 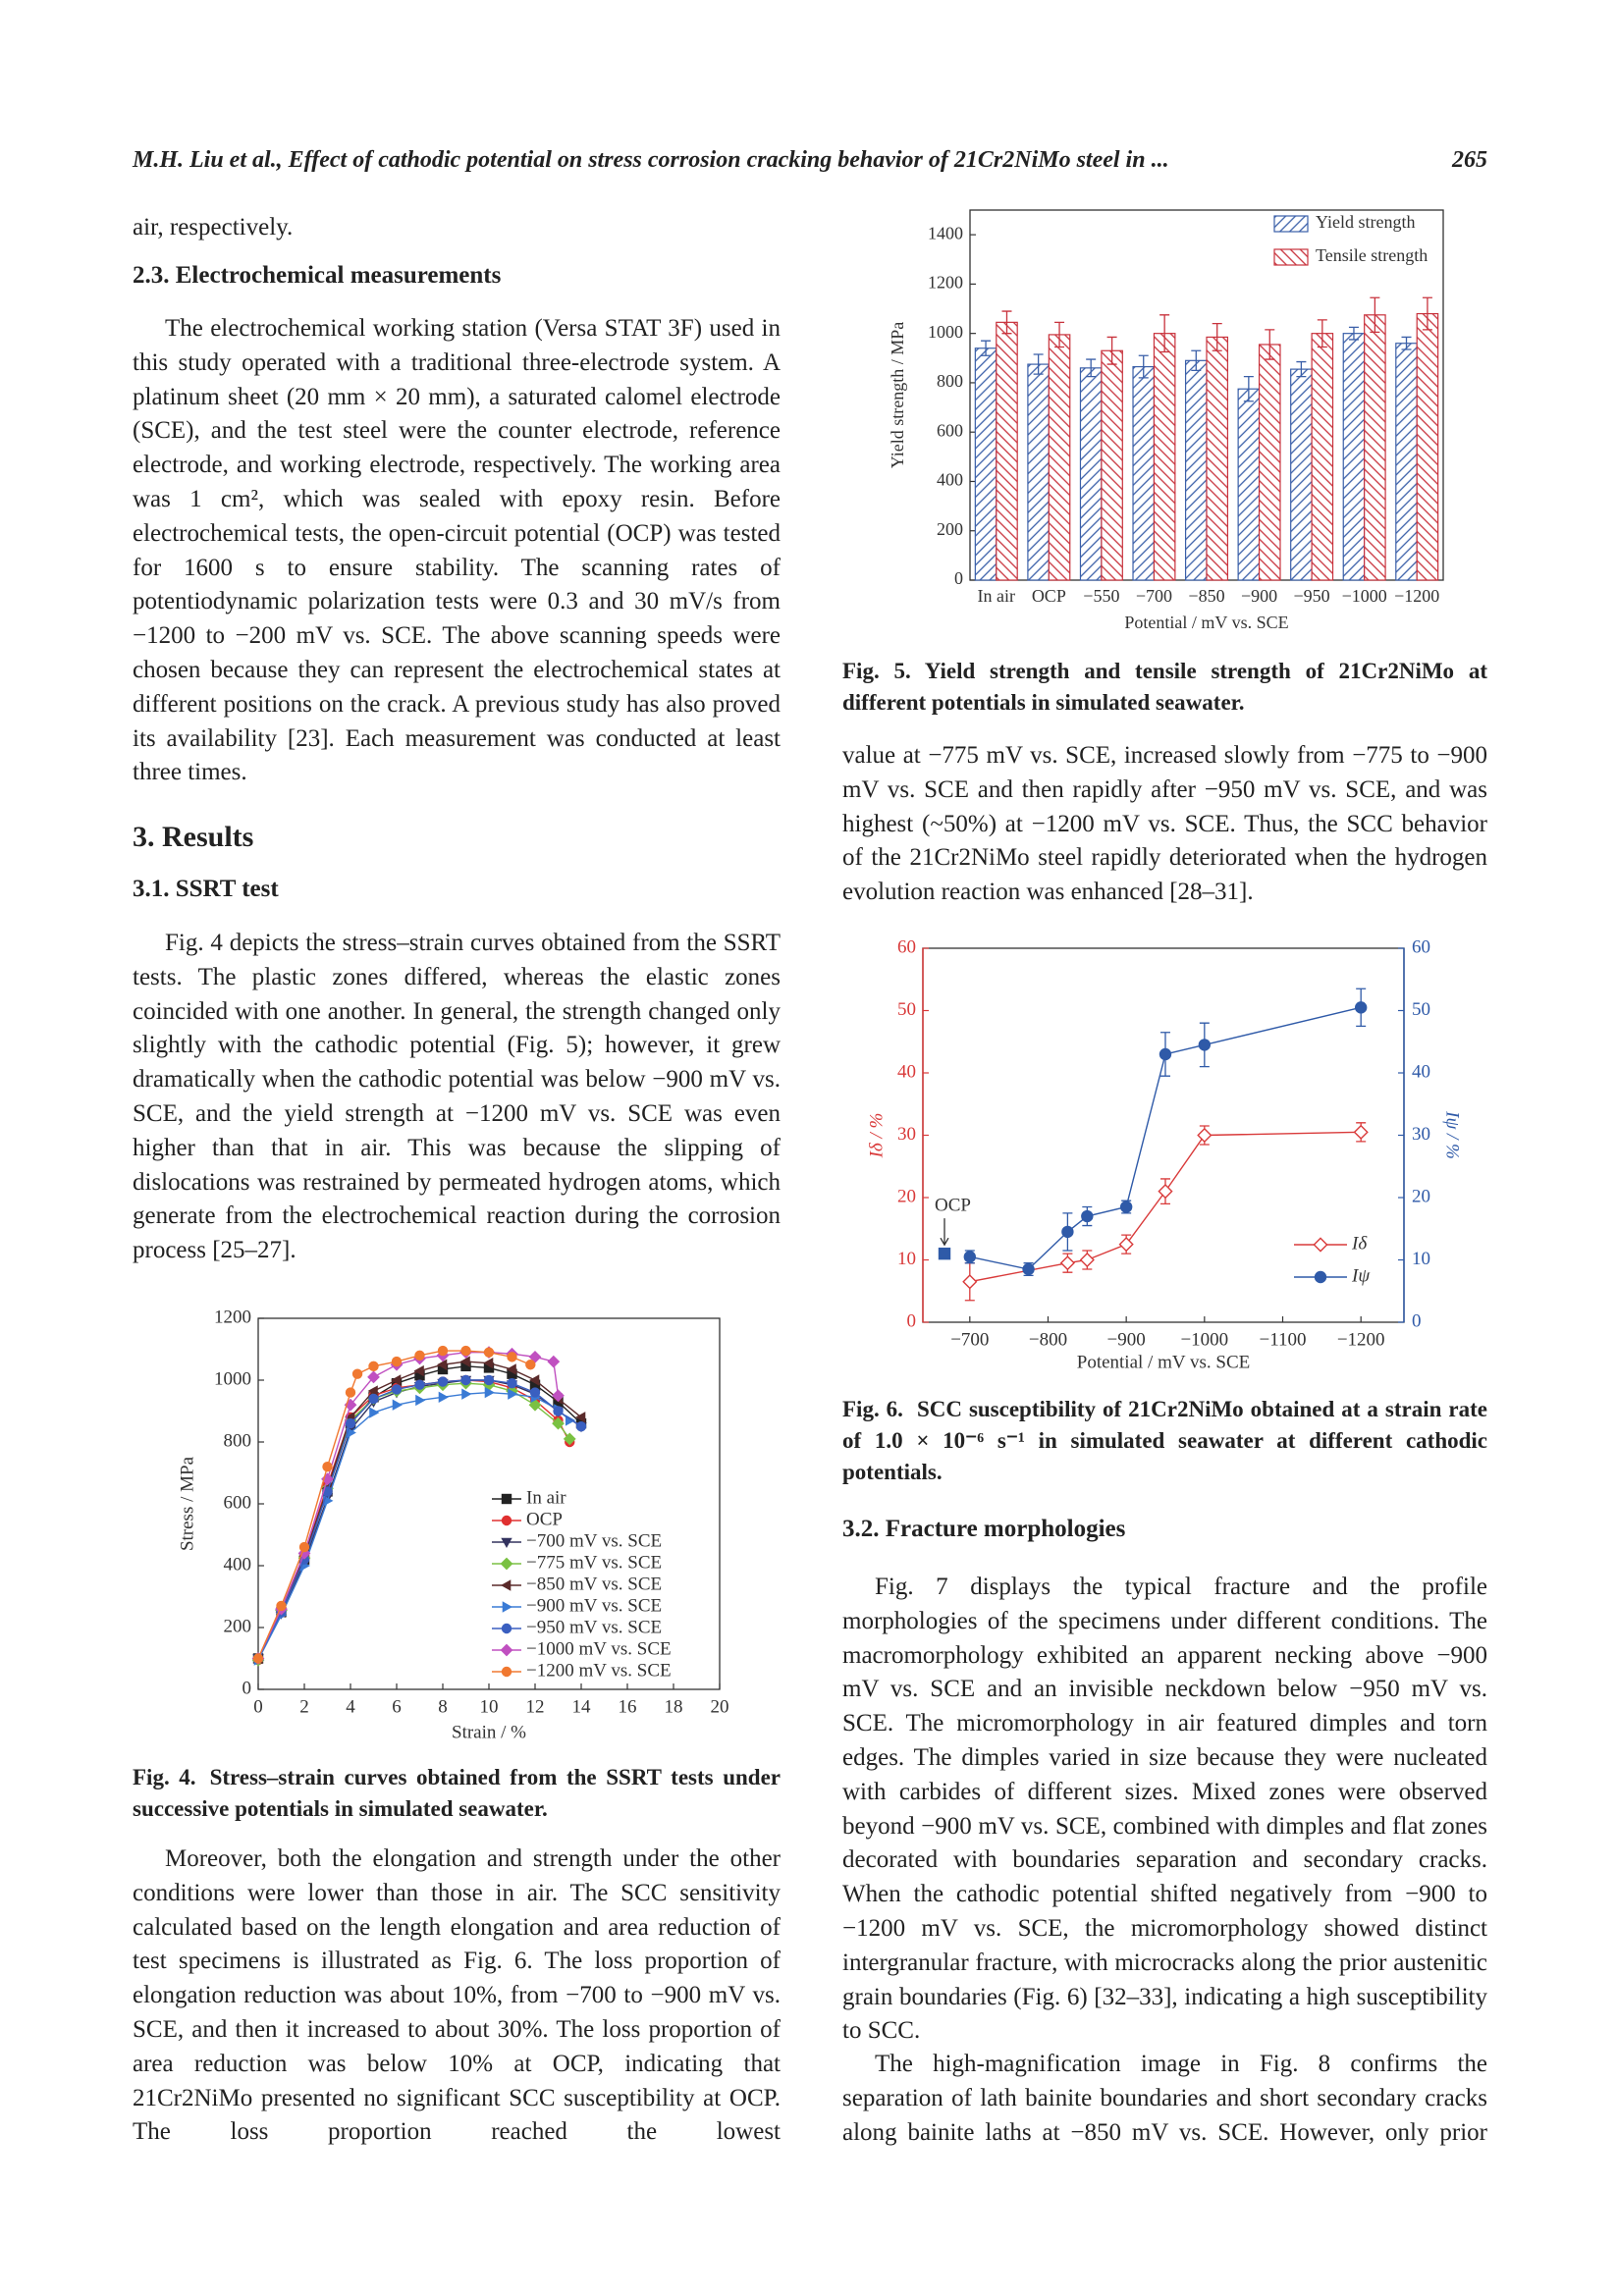 What do you see at coordinates (907, 1259) in the screenshot?
I see `y-tick-label: 10` at bounding box center [907, 1259].